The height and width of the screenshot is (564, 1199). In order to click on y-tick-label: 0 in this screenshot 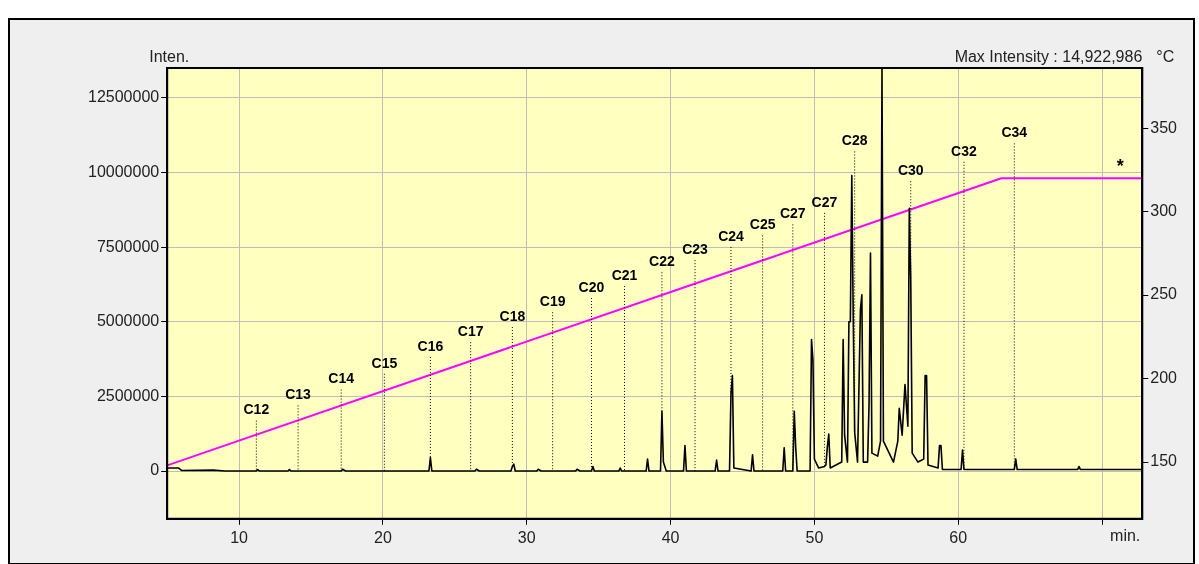, I will do `click(155, 470)`.